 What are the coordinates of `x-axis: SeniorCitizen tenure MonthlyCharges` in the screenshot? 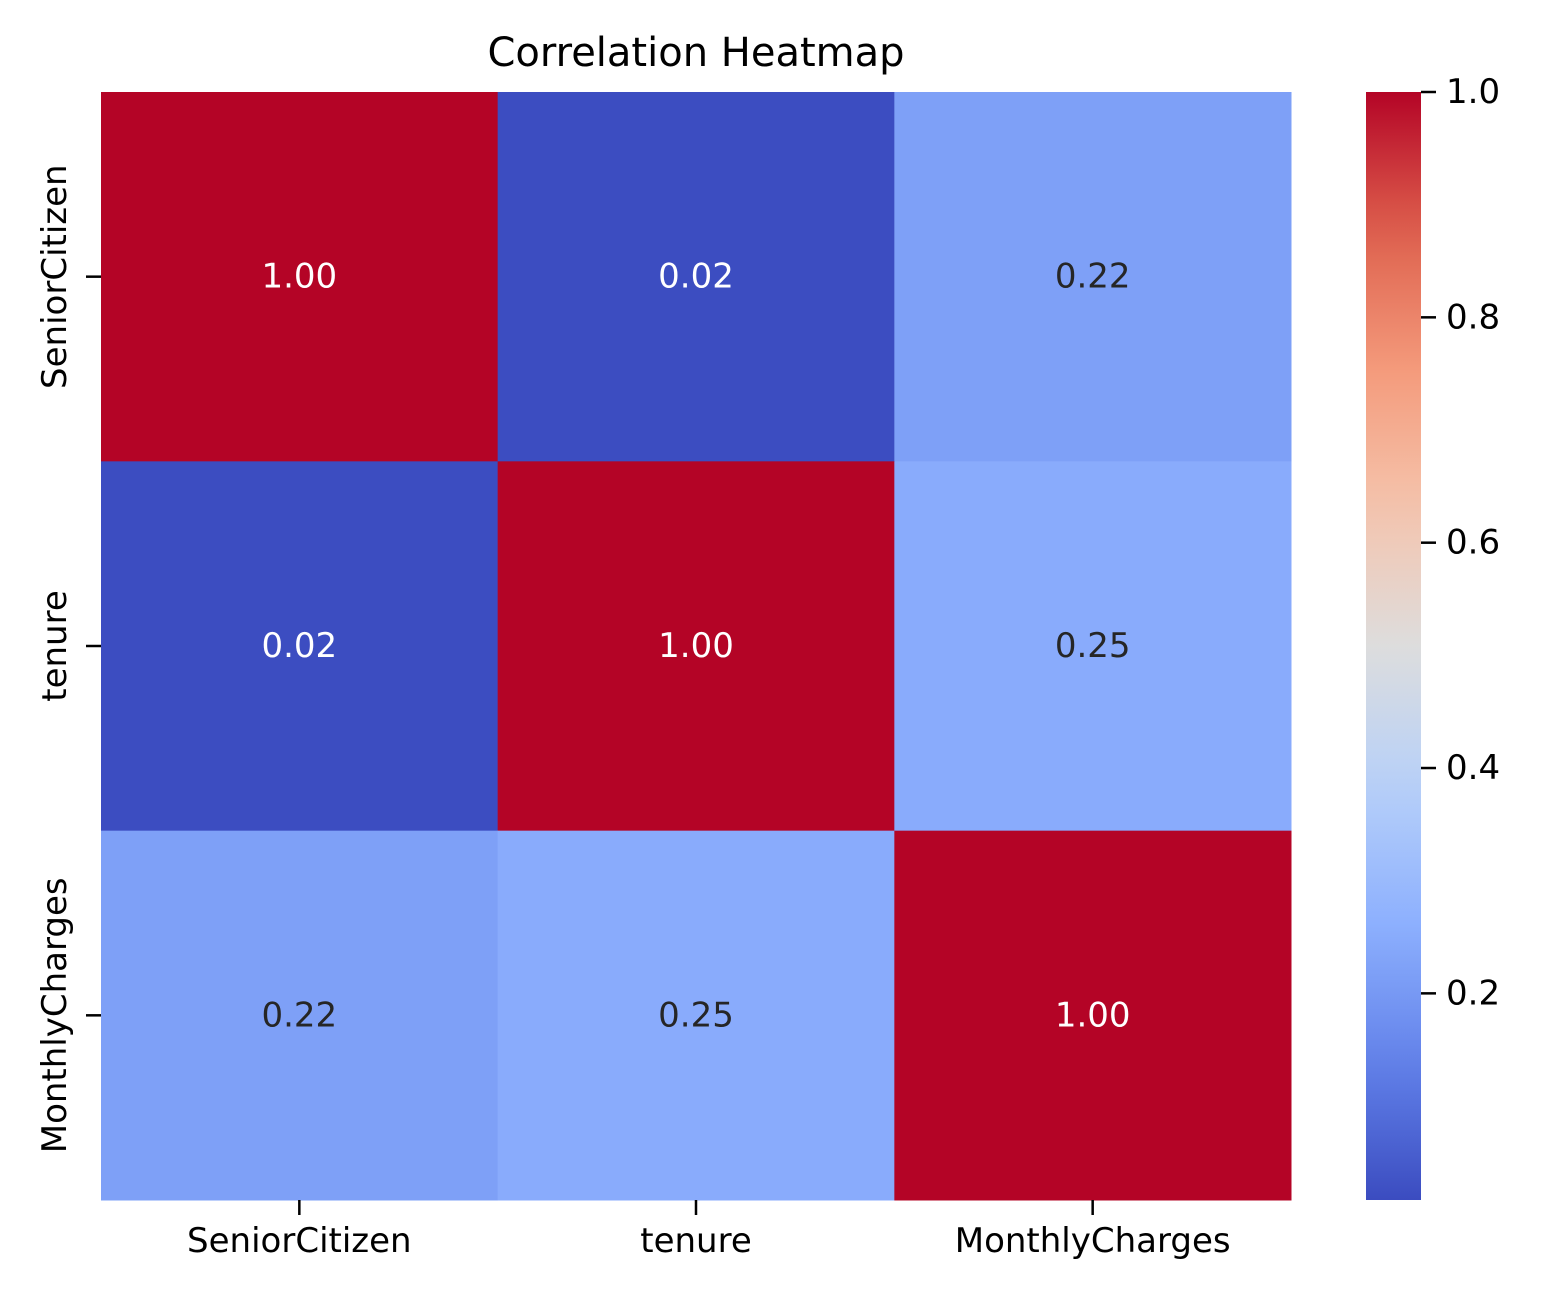 It's located at (709, 1230).